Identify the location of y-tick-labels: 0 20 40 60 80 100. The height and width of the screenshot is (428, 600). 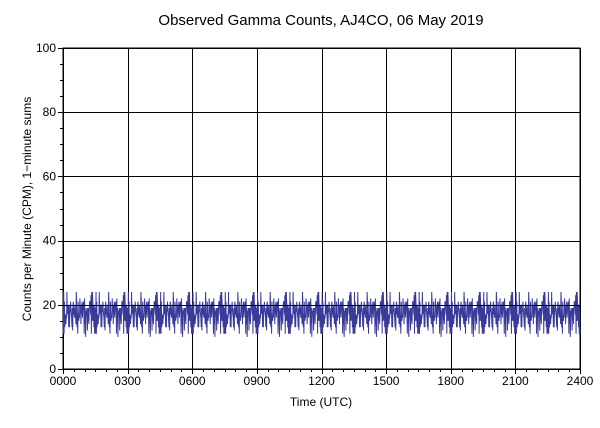
(46, 208).